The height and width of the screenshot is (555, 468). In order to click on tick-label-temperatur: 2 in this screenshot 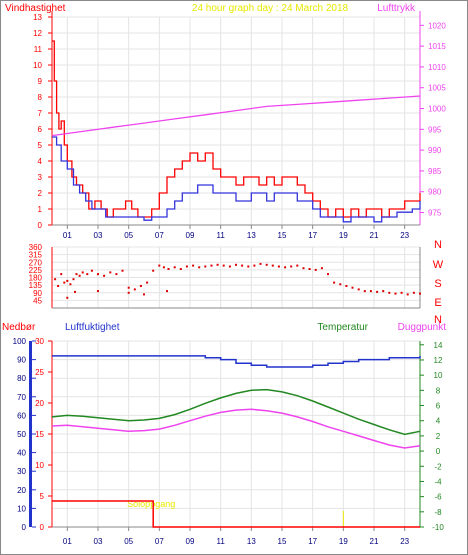, I will do `click(438, 436)`.